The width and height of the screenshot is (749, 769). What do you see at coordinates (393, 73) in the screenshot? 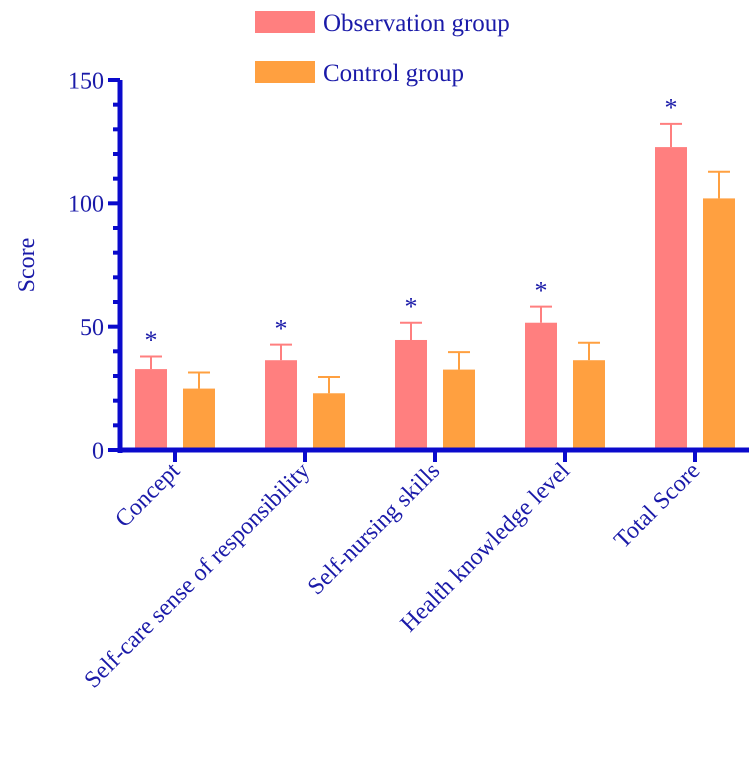
I see `legend-label: Control group` at bounding box center [393, 73].